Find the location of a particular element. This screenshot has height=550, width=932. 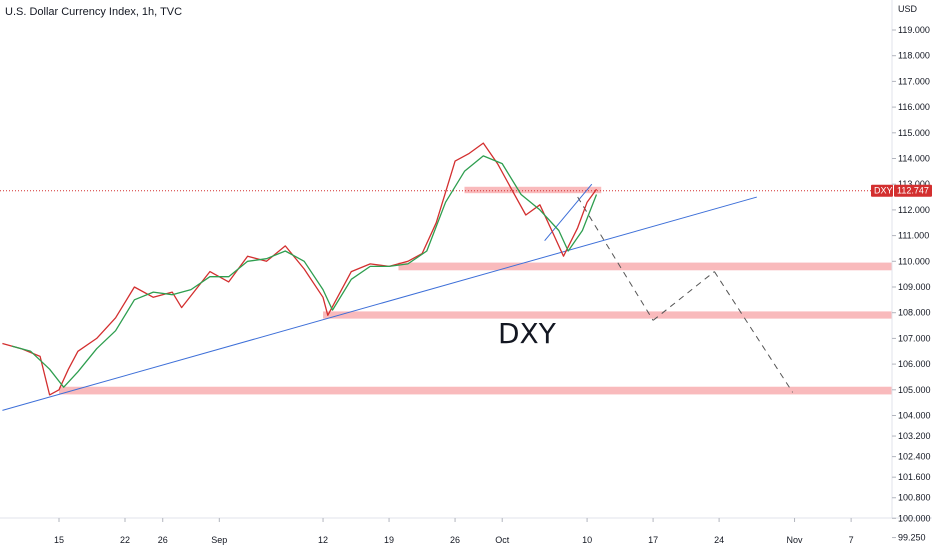

x-tick-label-3: Sep is located at coordinates (219, 540).